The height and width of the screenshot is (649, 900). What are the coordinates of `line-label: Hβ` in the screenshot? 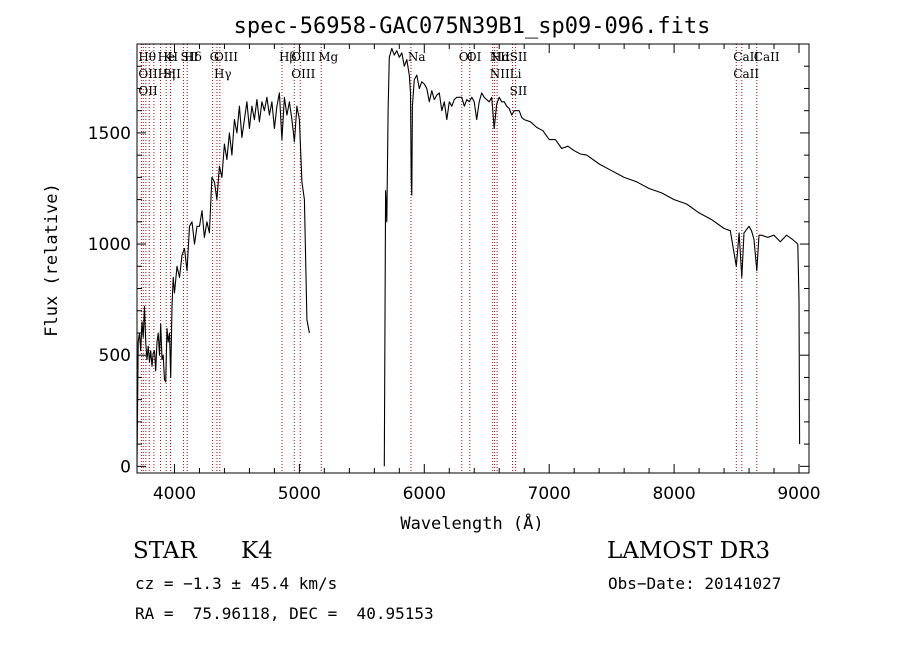 It's located at (287, 57).